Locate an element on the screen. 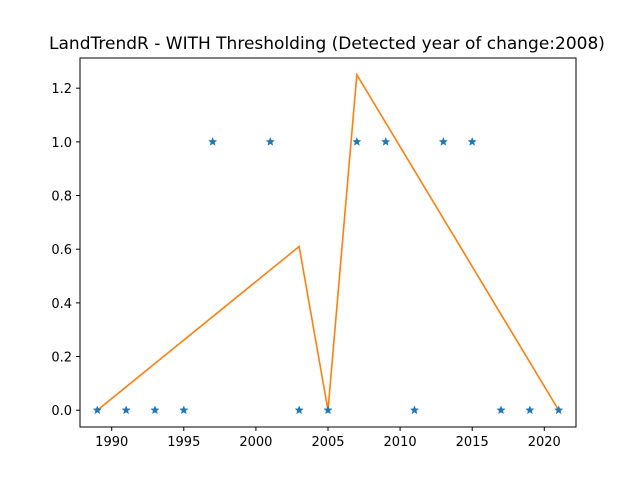  y-tick-label: 0.6 is located at coordinates (61, 250).